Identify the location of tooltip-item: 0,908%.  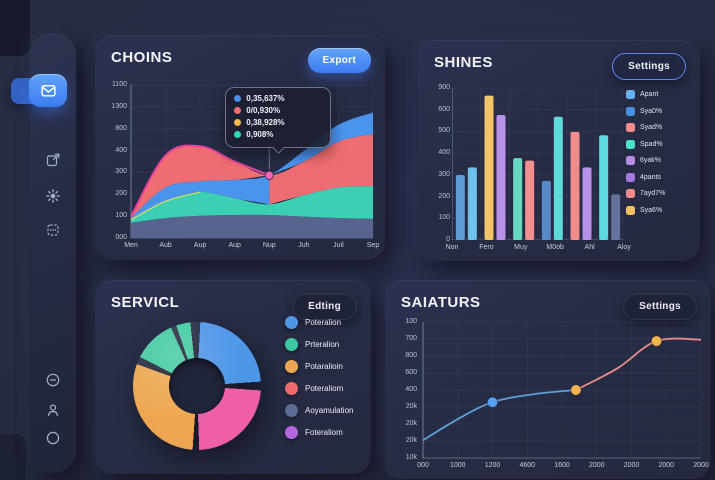
(278, 134).